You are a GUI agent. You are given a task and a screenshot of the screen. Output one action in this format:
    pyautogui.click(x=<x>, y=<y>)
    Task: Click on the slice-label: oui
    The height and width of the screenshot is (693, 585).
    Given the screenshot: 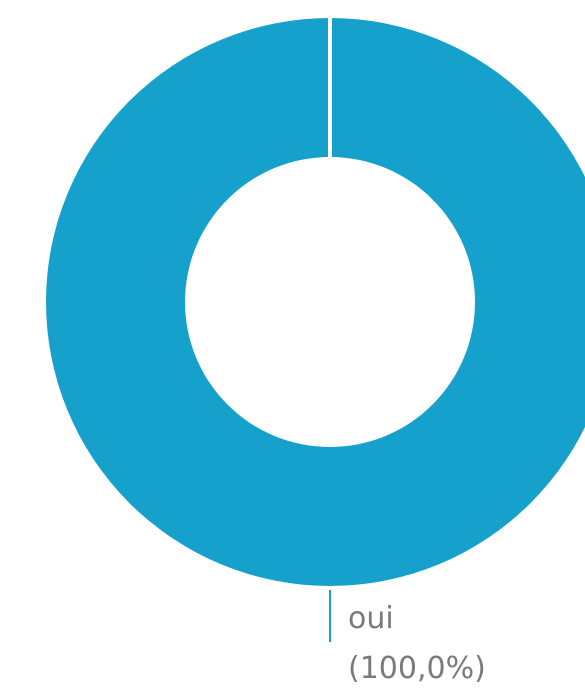 What is the action you would take?
    pyautogui.click(x=371, y=618)
    